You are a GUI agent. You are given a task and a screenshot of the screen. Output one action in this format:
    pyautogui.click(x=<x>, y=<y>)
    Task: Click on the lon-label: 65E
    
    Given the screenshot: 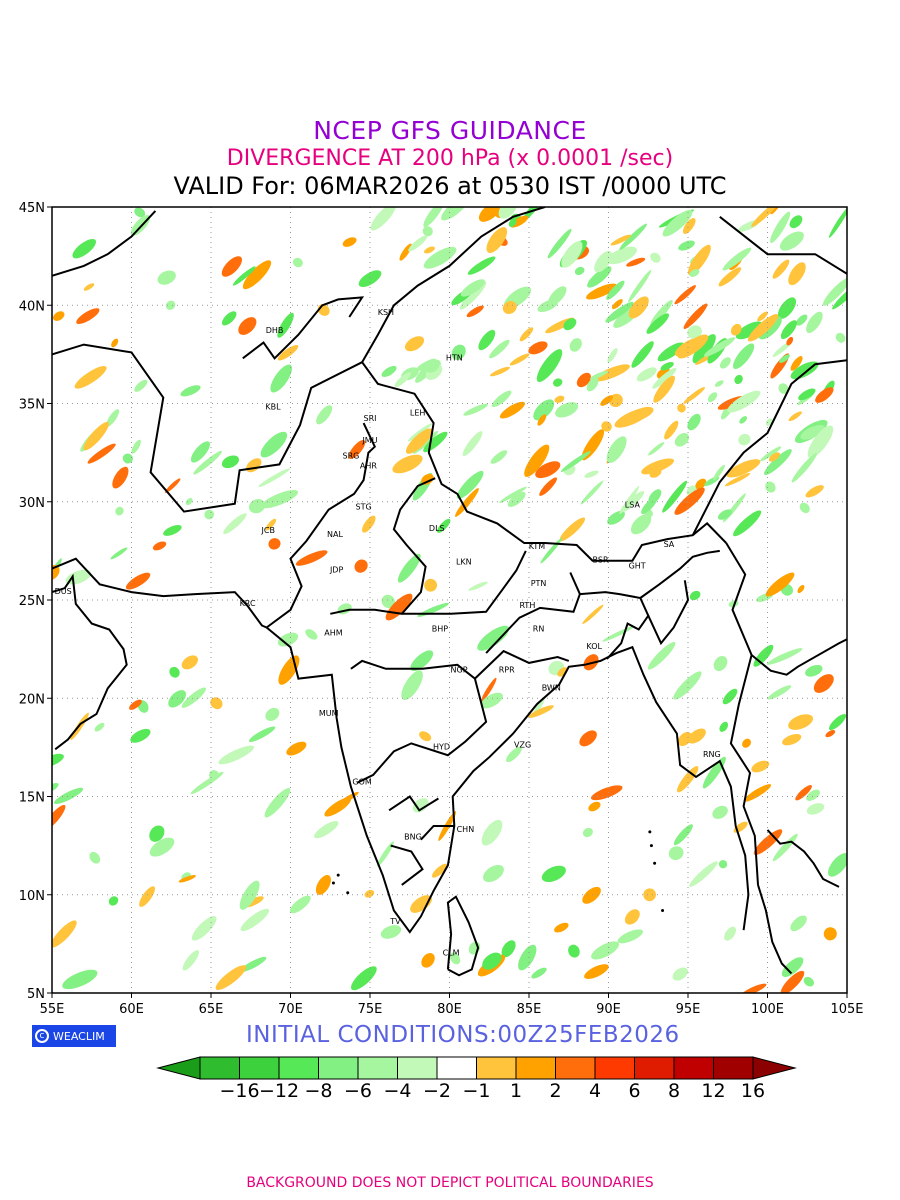 What is the action you would take?
    pyautogui.click(x=211, y=1009)
    